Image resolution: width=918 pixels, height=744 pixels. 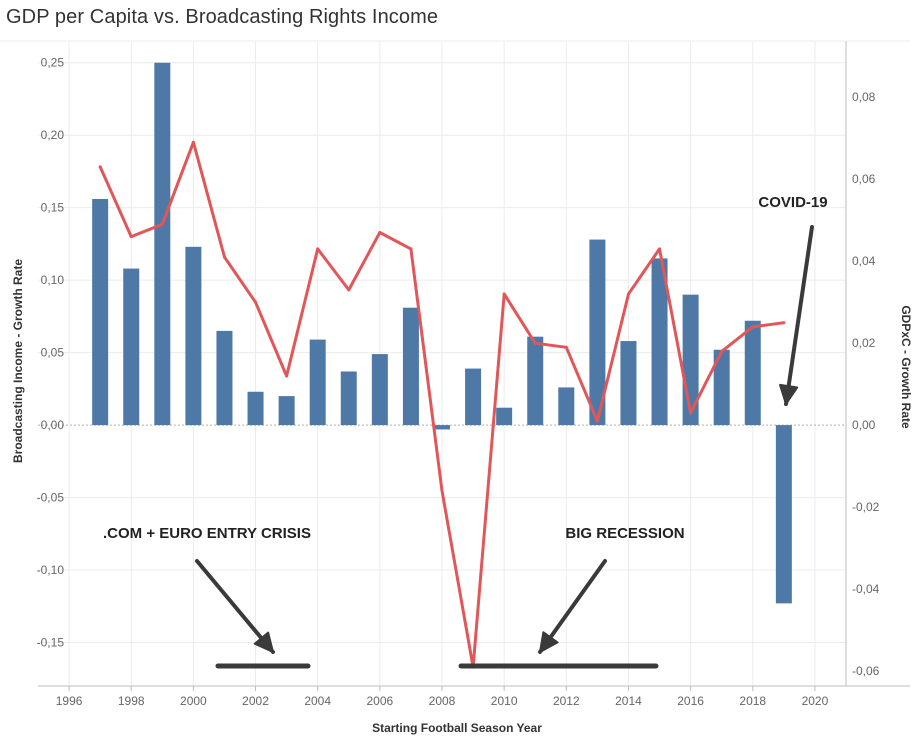 What do you see at coordinates (51, 570) in the screenshot?
I see `y-left-tick-label: -0,10` at bounding box center [51, 570].